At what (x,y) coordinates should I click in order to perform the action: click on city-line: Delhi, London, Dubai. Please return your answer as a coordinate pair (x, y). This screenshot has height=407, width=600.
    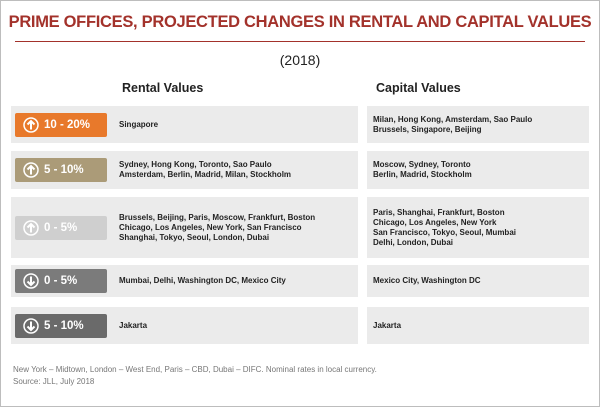
    Looking at the image, I should click on (413, 242).